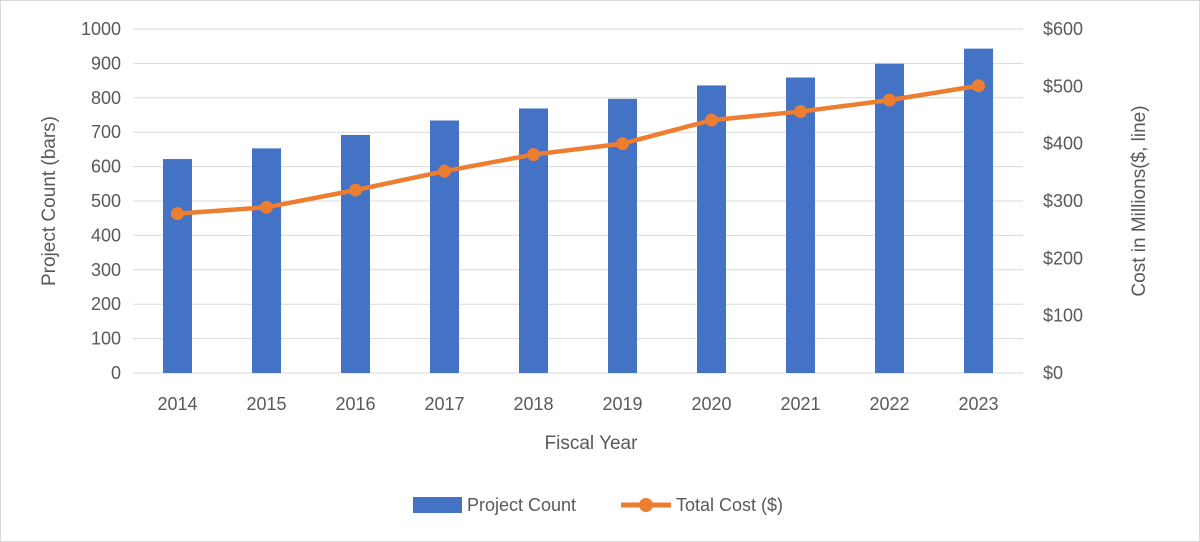 Image resolution: width=1200 pixels, height=542 pixels. I want to click on y-tick-label: 700, so click(106, 132).